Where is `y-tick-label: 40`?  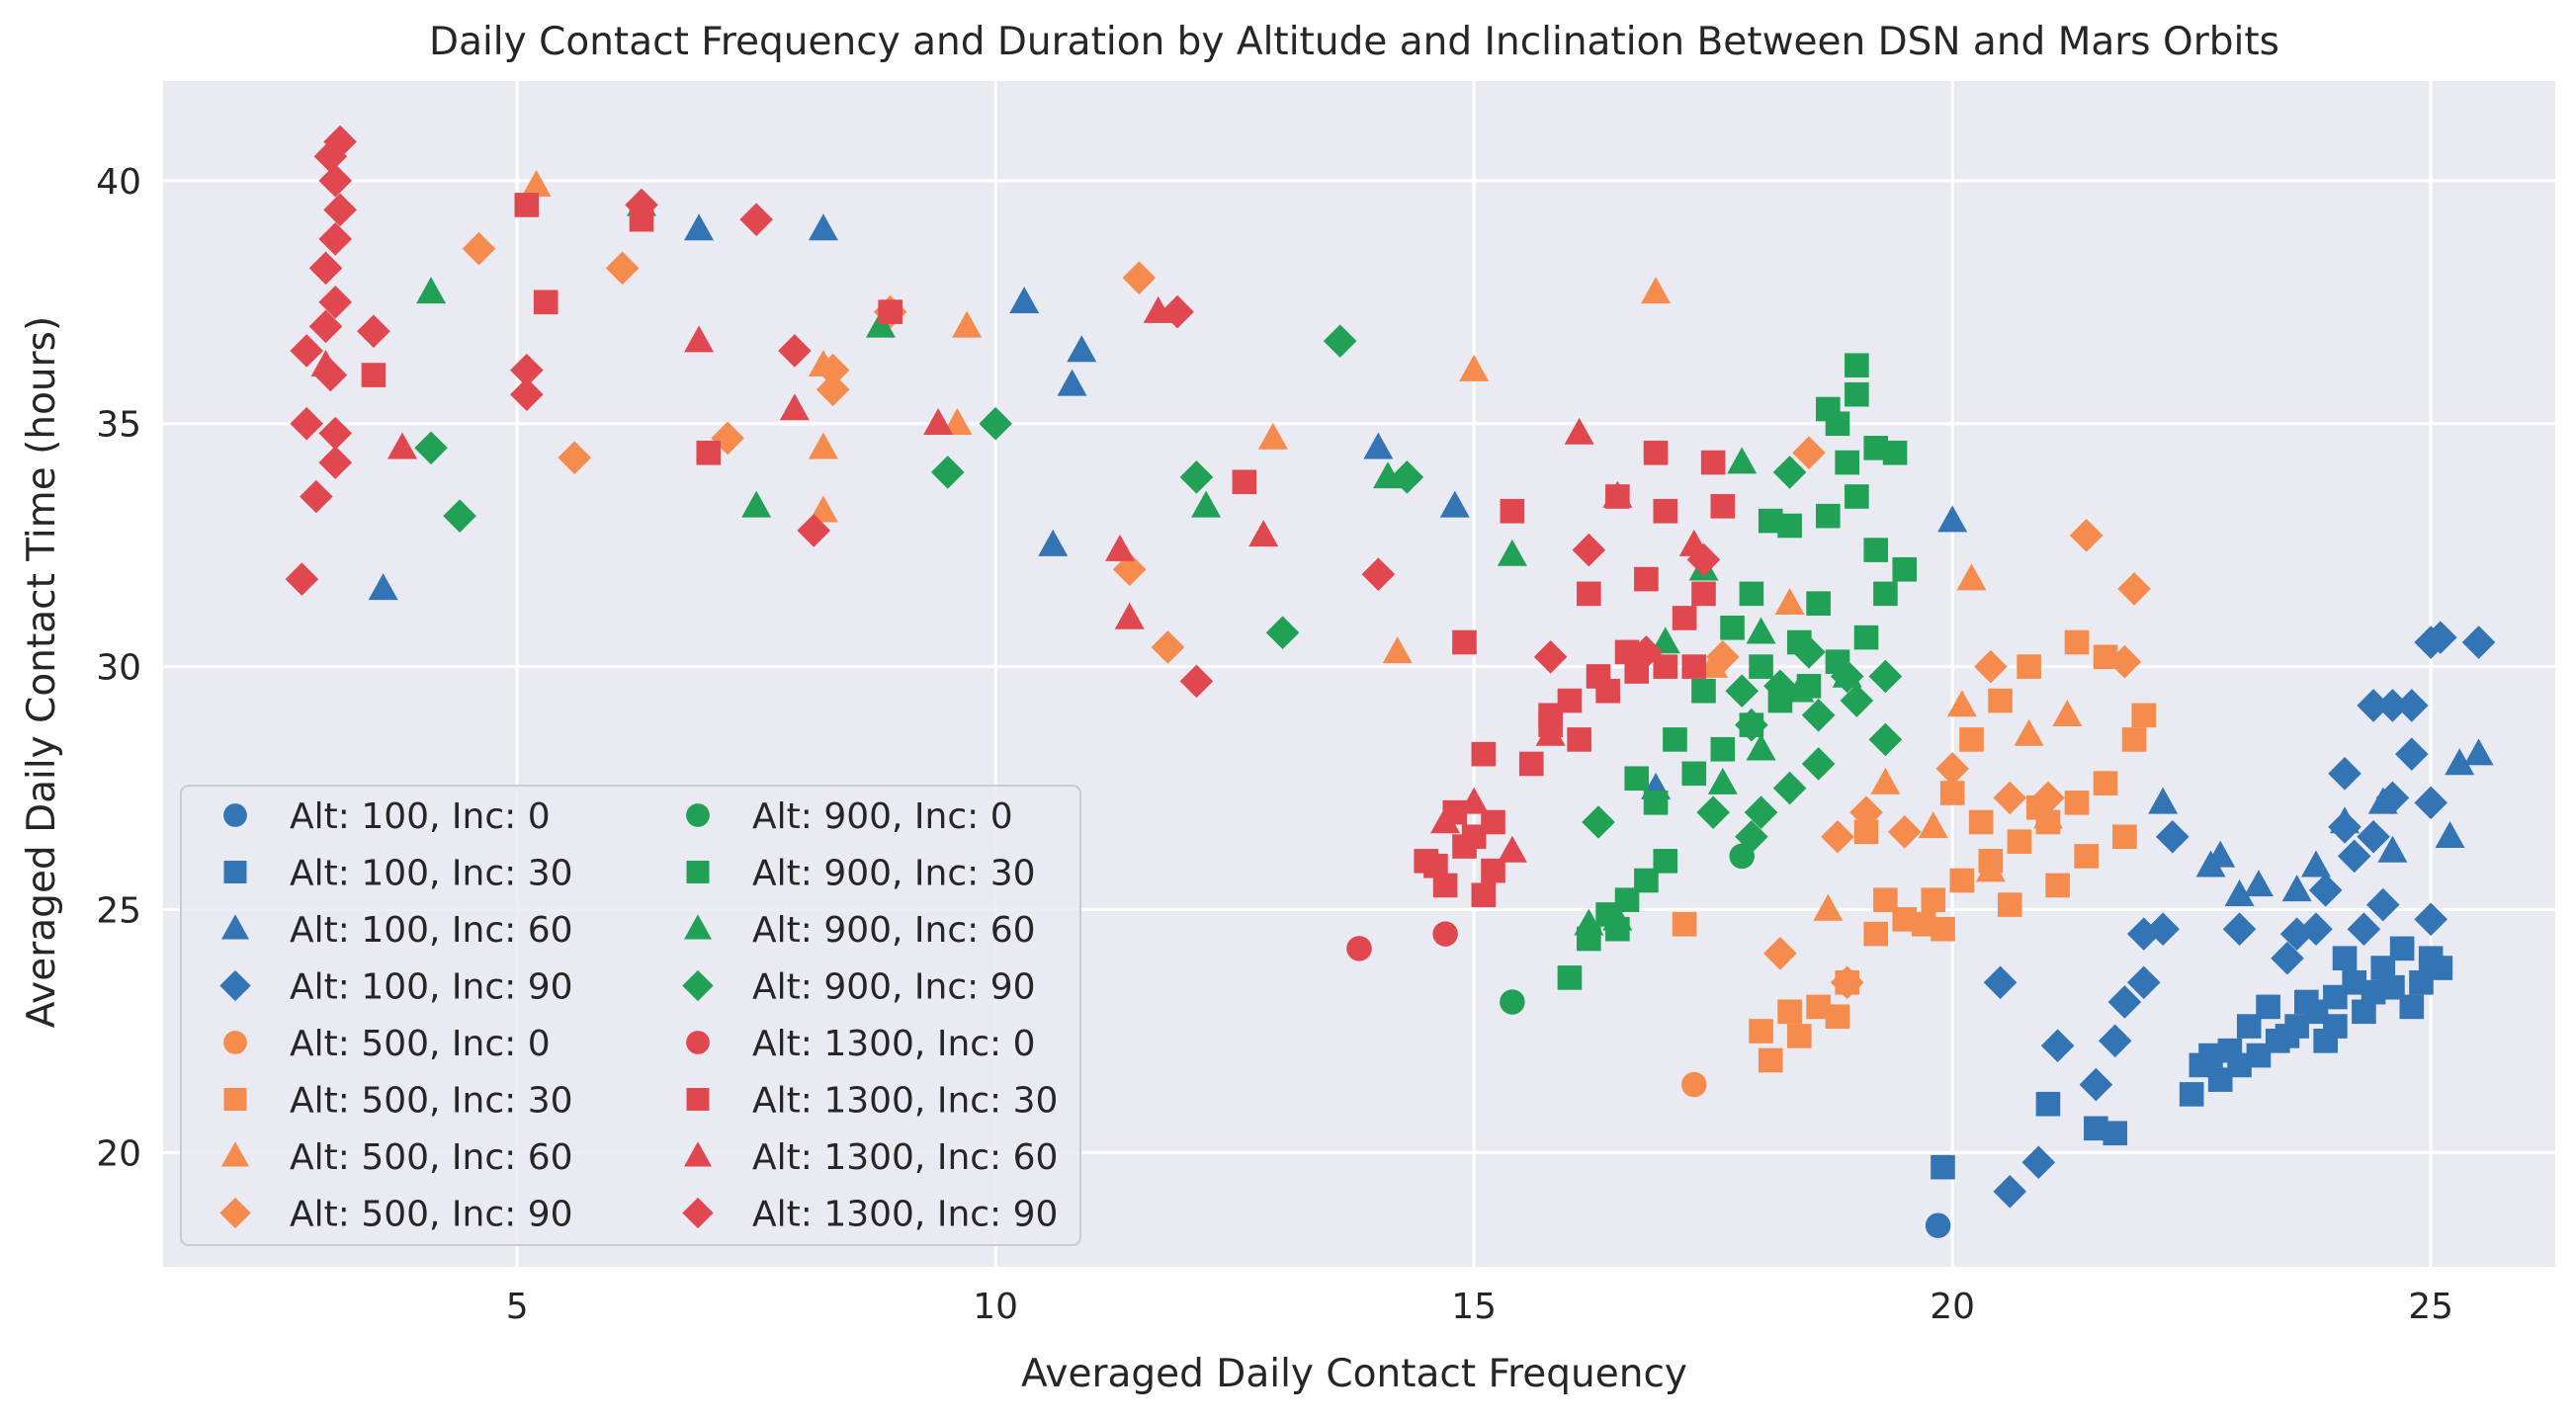 y-tick-label: 40 is located at coordinates (118, 182).